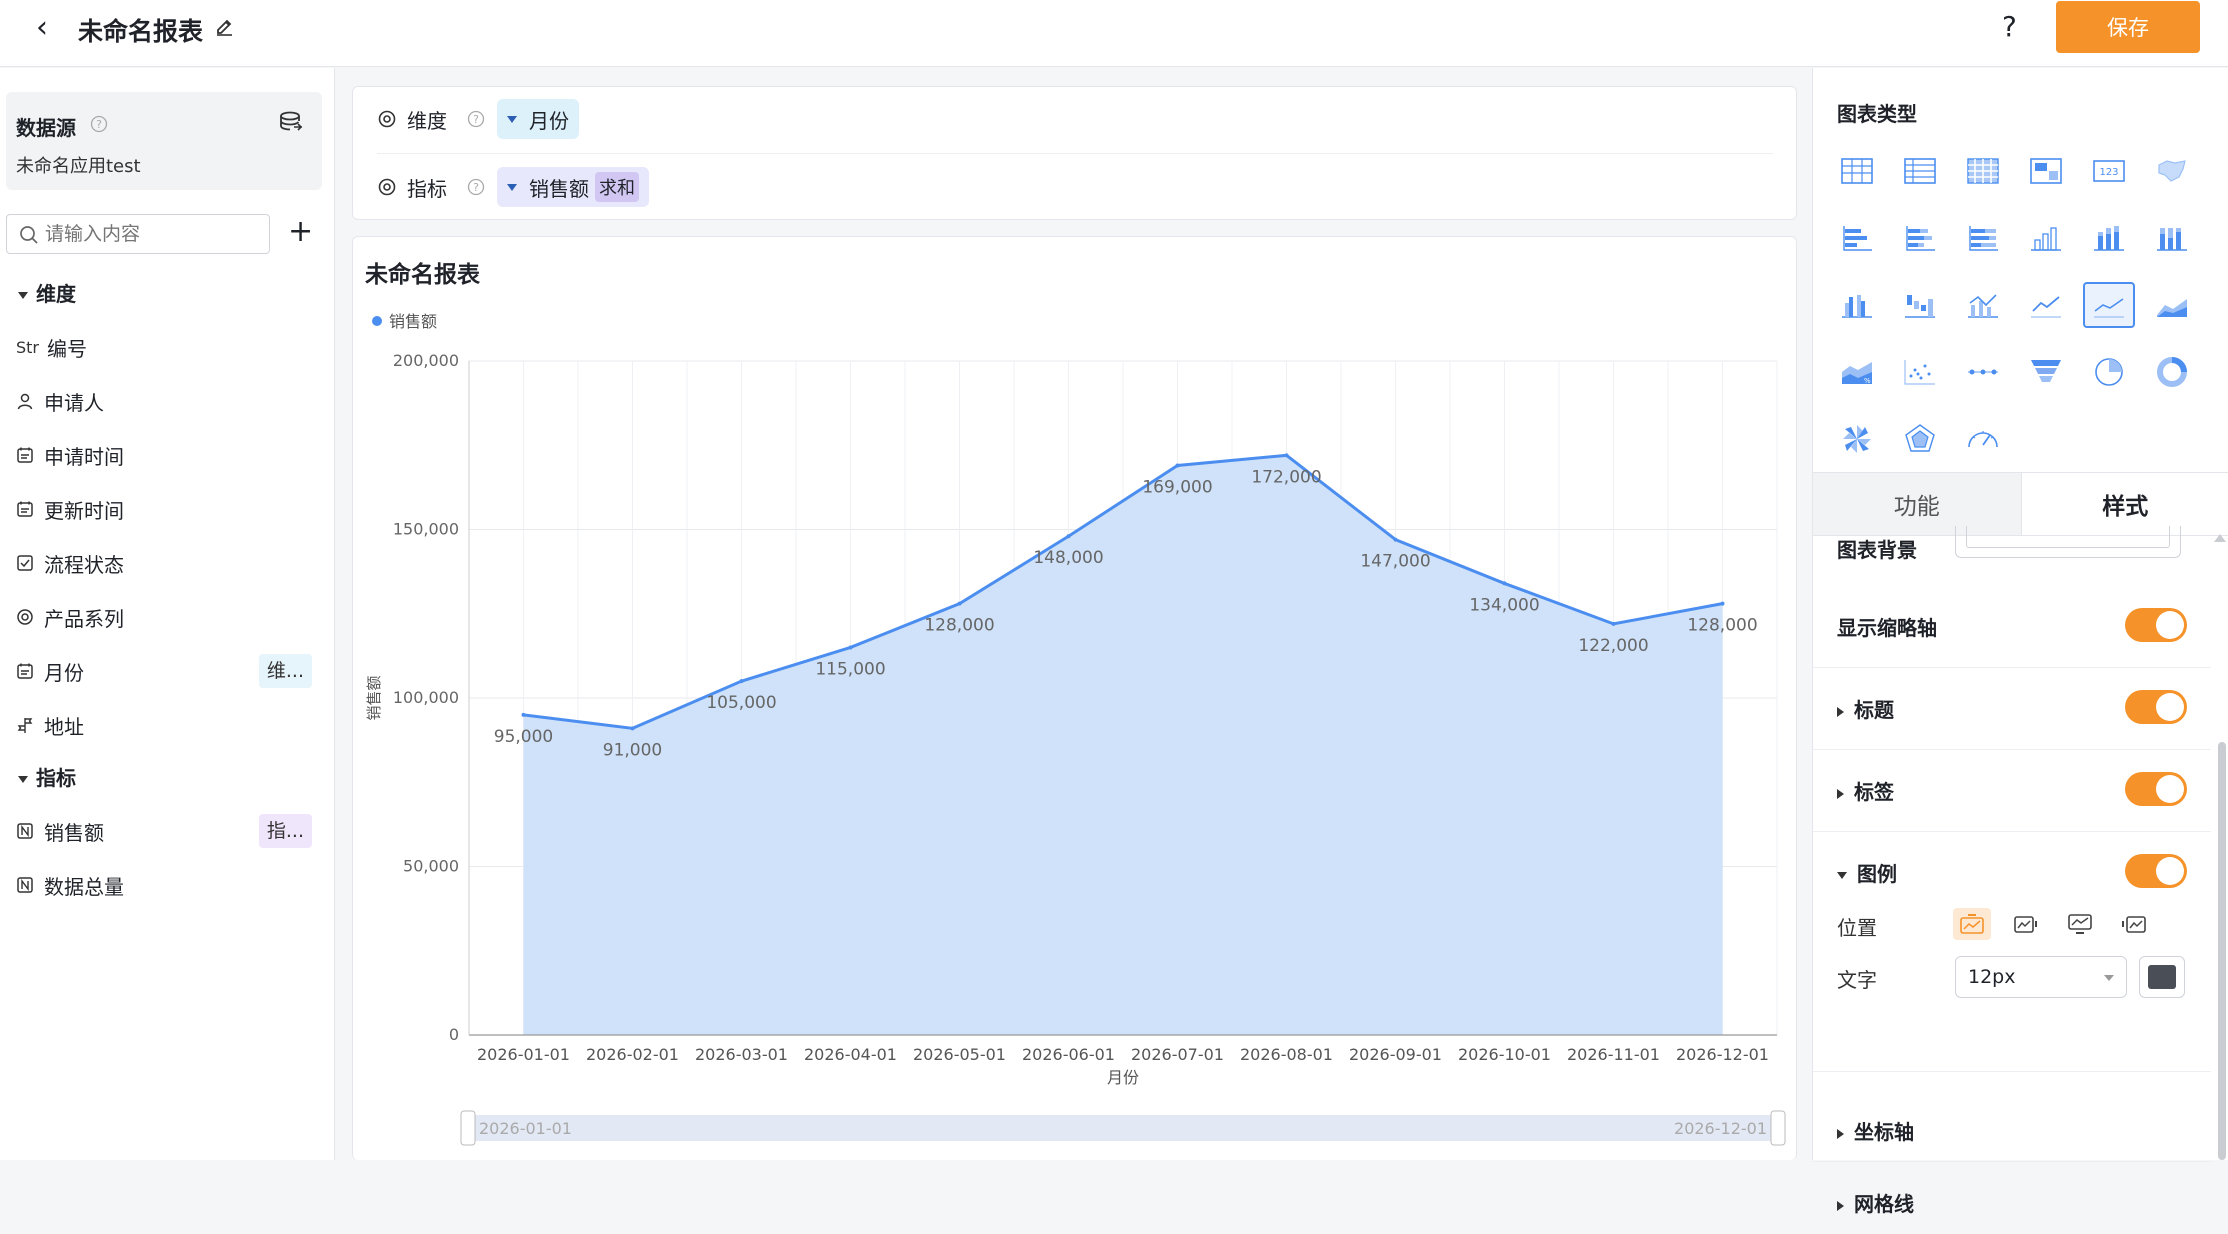  Describe the element at coordinates (155, 234) in the screenshot. I see `search-input` at that location.